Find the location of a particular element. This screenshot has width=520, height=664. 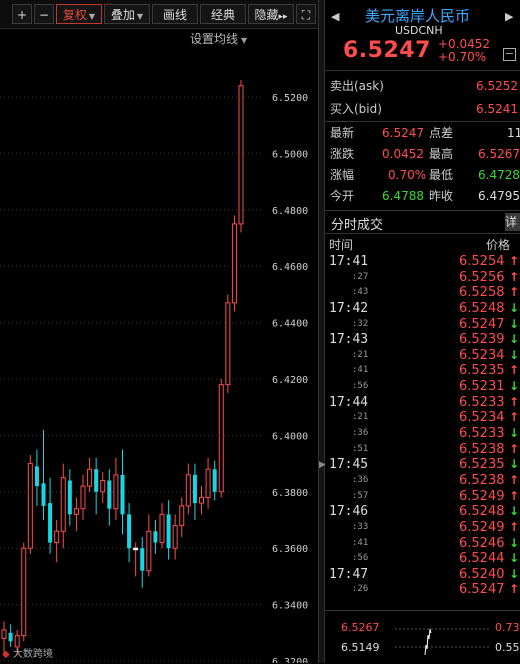

ma-setting-label: 设置均线 is located at coordinates (214, 39).